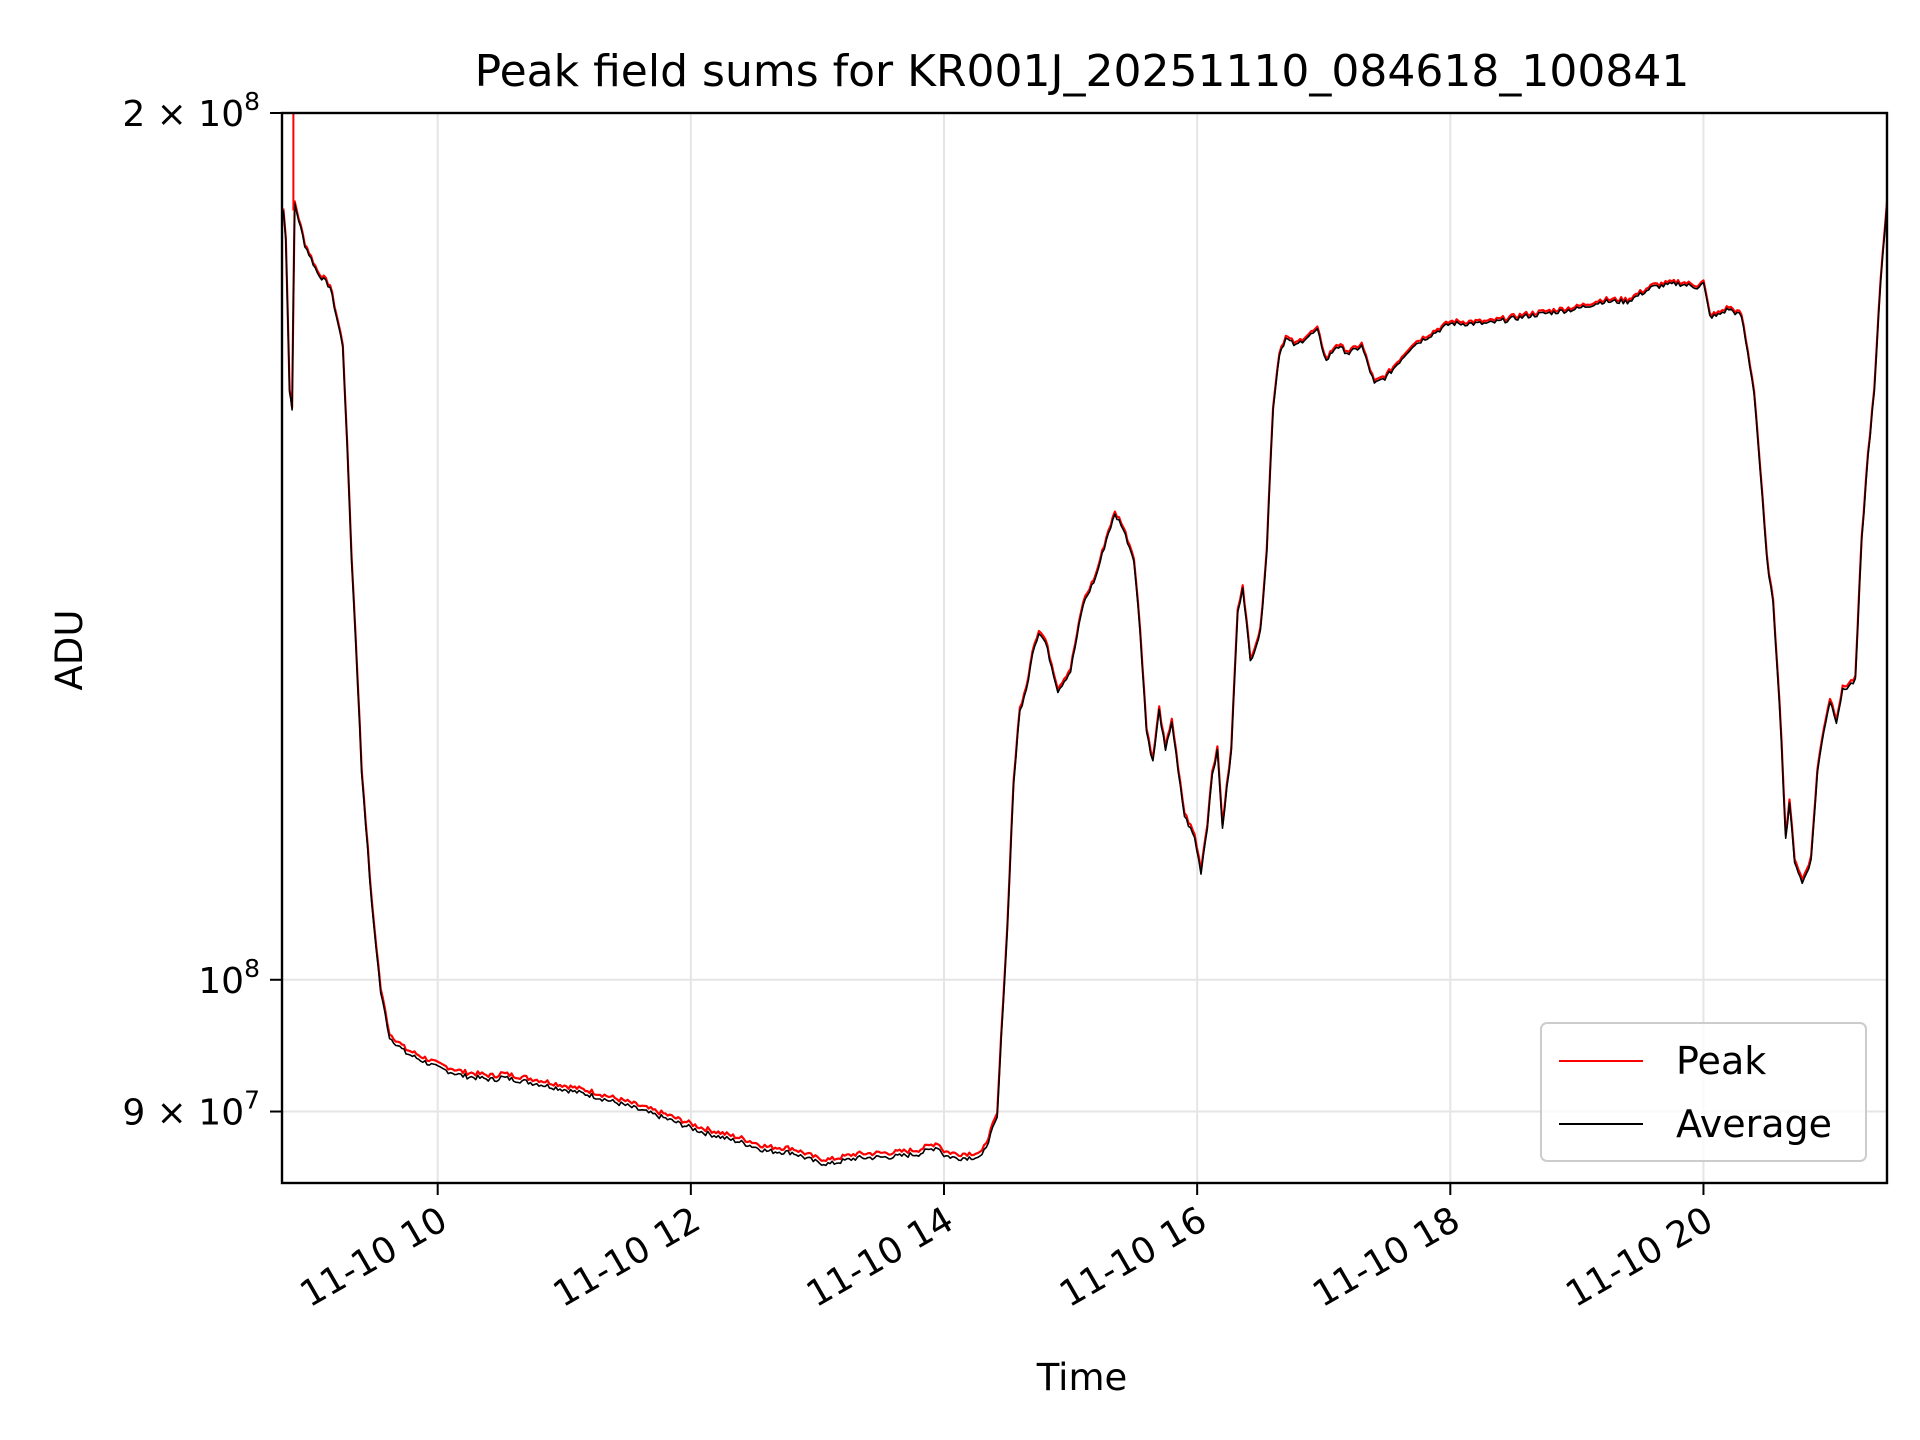 The width and height of the screenshot is (1920, 1440). Describe the element at coordinates (252, 1100) in the screenshot. I see `y-tick-exponent: 7` at that location.